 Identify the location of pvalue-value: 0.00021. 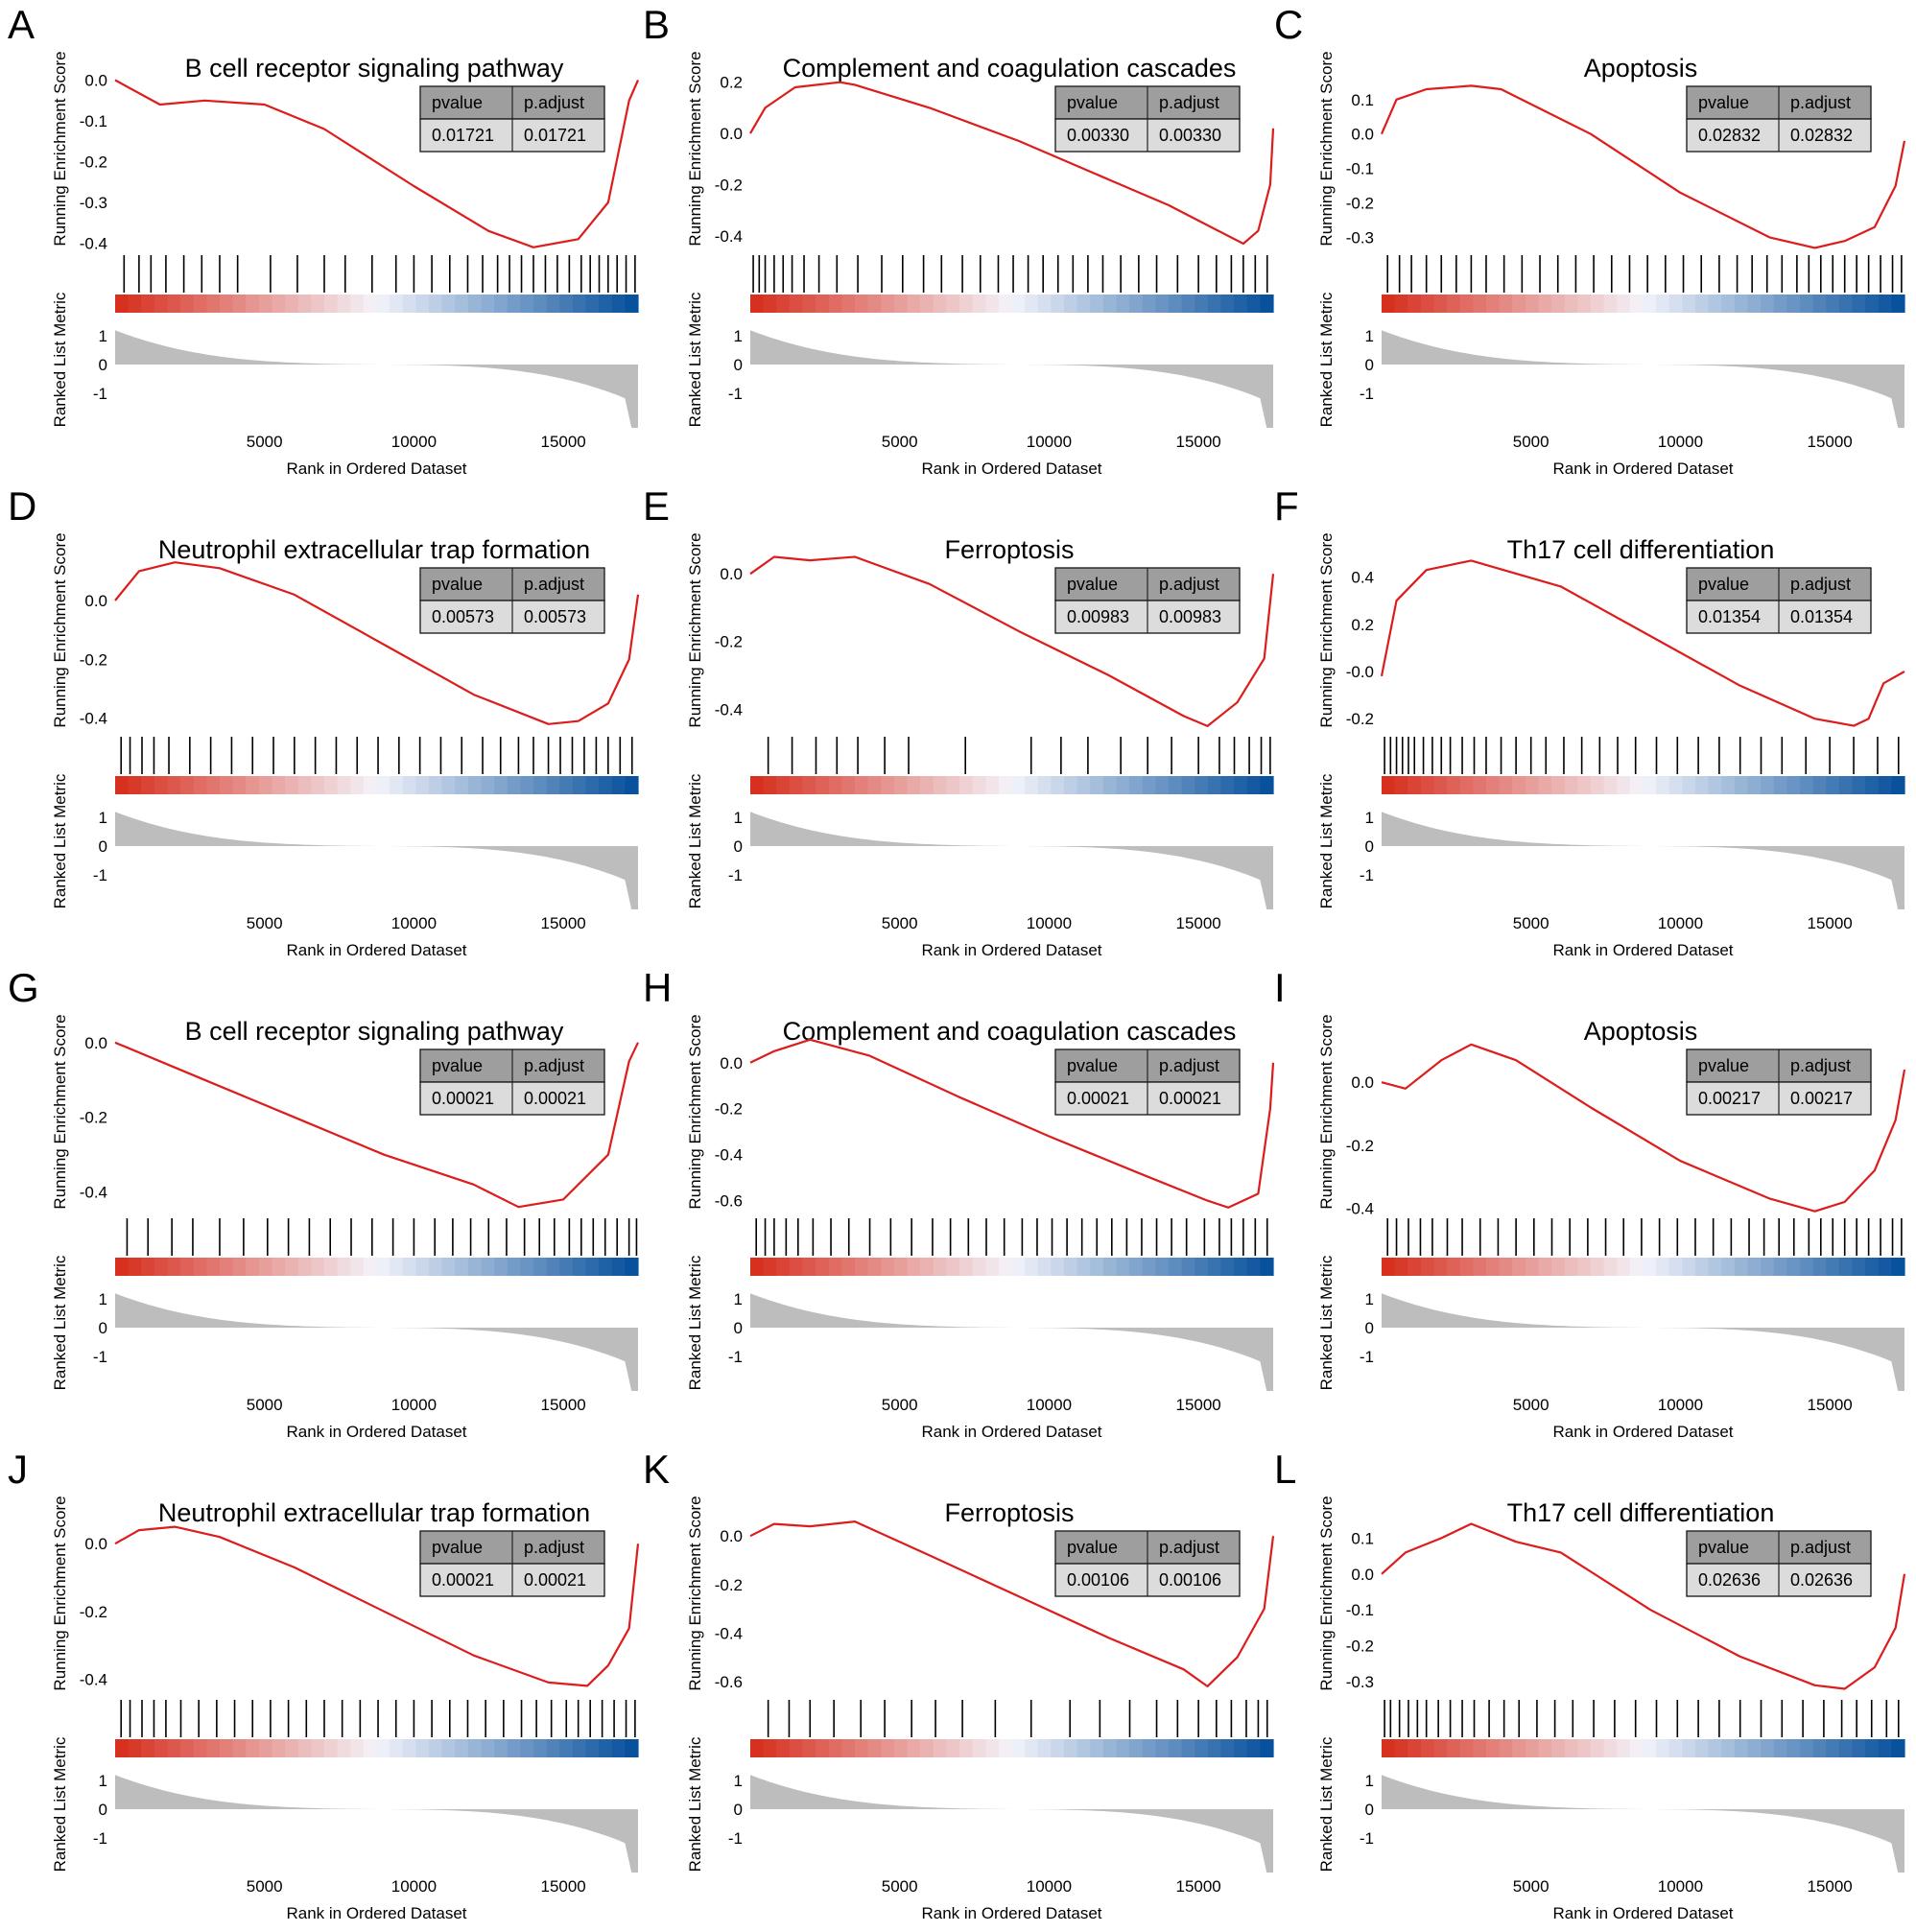
(1098, 1098).